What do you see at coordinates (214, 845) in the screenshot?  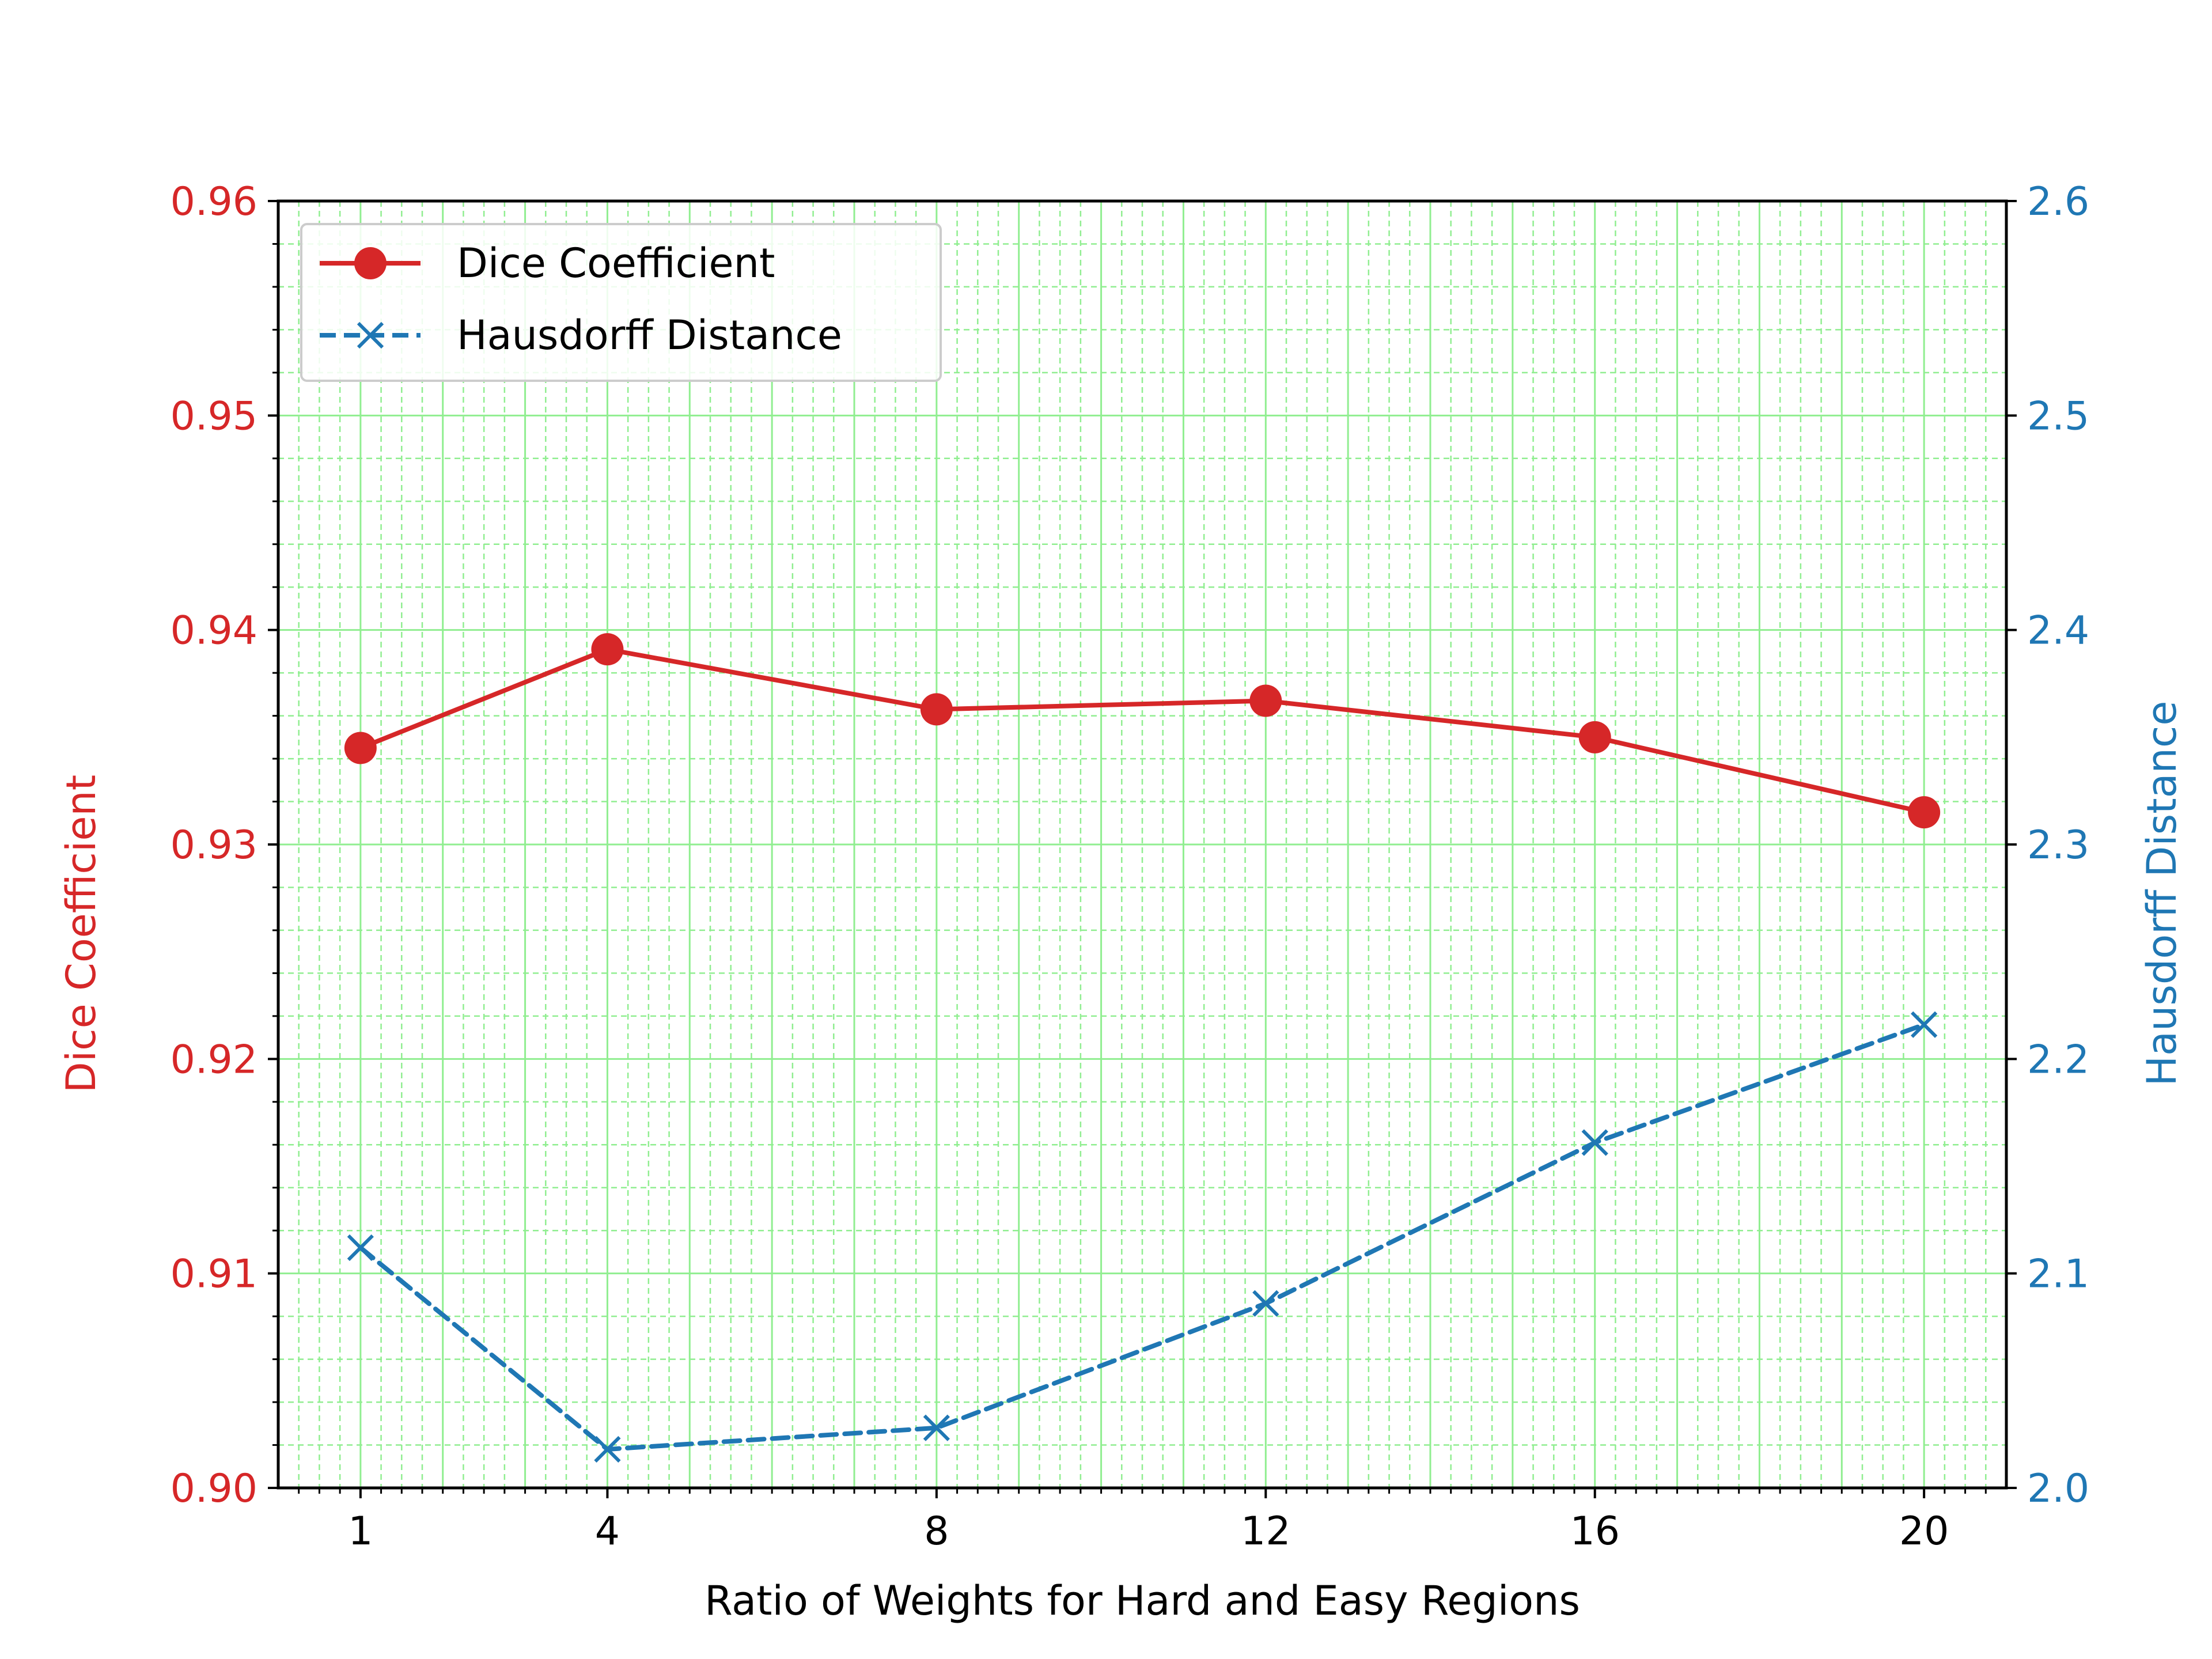 I see `y-left-tick-label: 0.93` at bounding box center [214, 845].